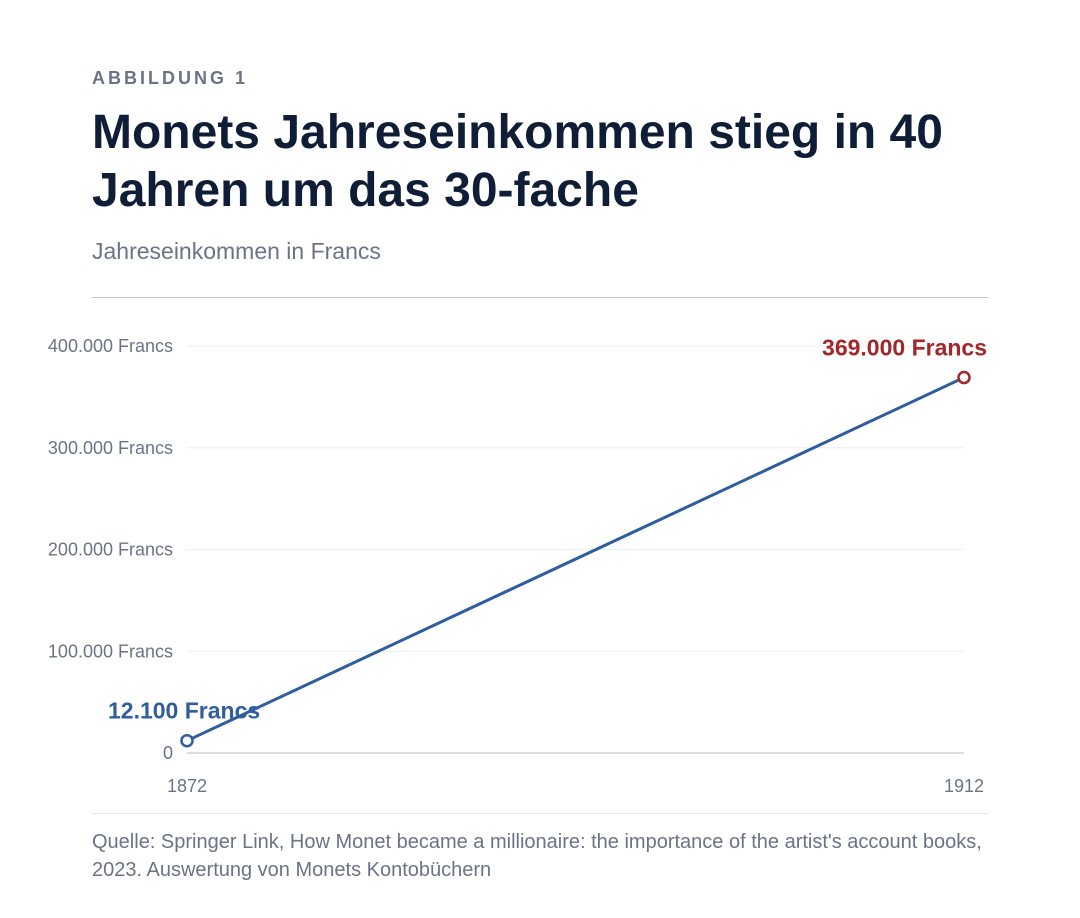 The height and width of the screenshot is (918, 1080). I want to click on x-tick-label: 1872, so click(187, 786).